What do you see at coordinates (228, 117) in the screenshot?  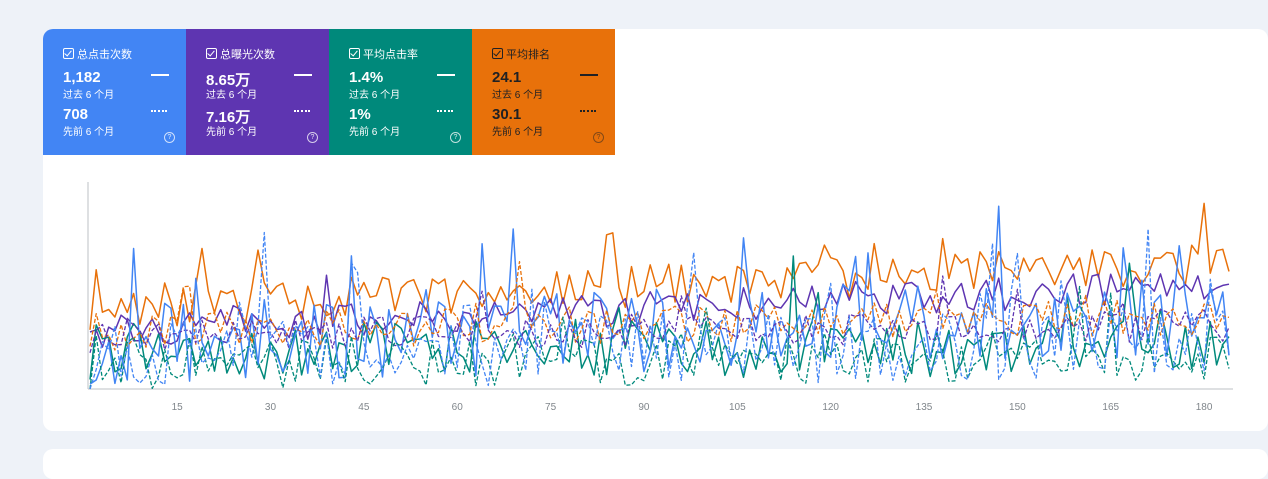 I see `metric-previous-value: 7.16万` at bounding box center [228, 117].